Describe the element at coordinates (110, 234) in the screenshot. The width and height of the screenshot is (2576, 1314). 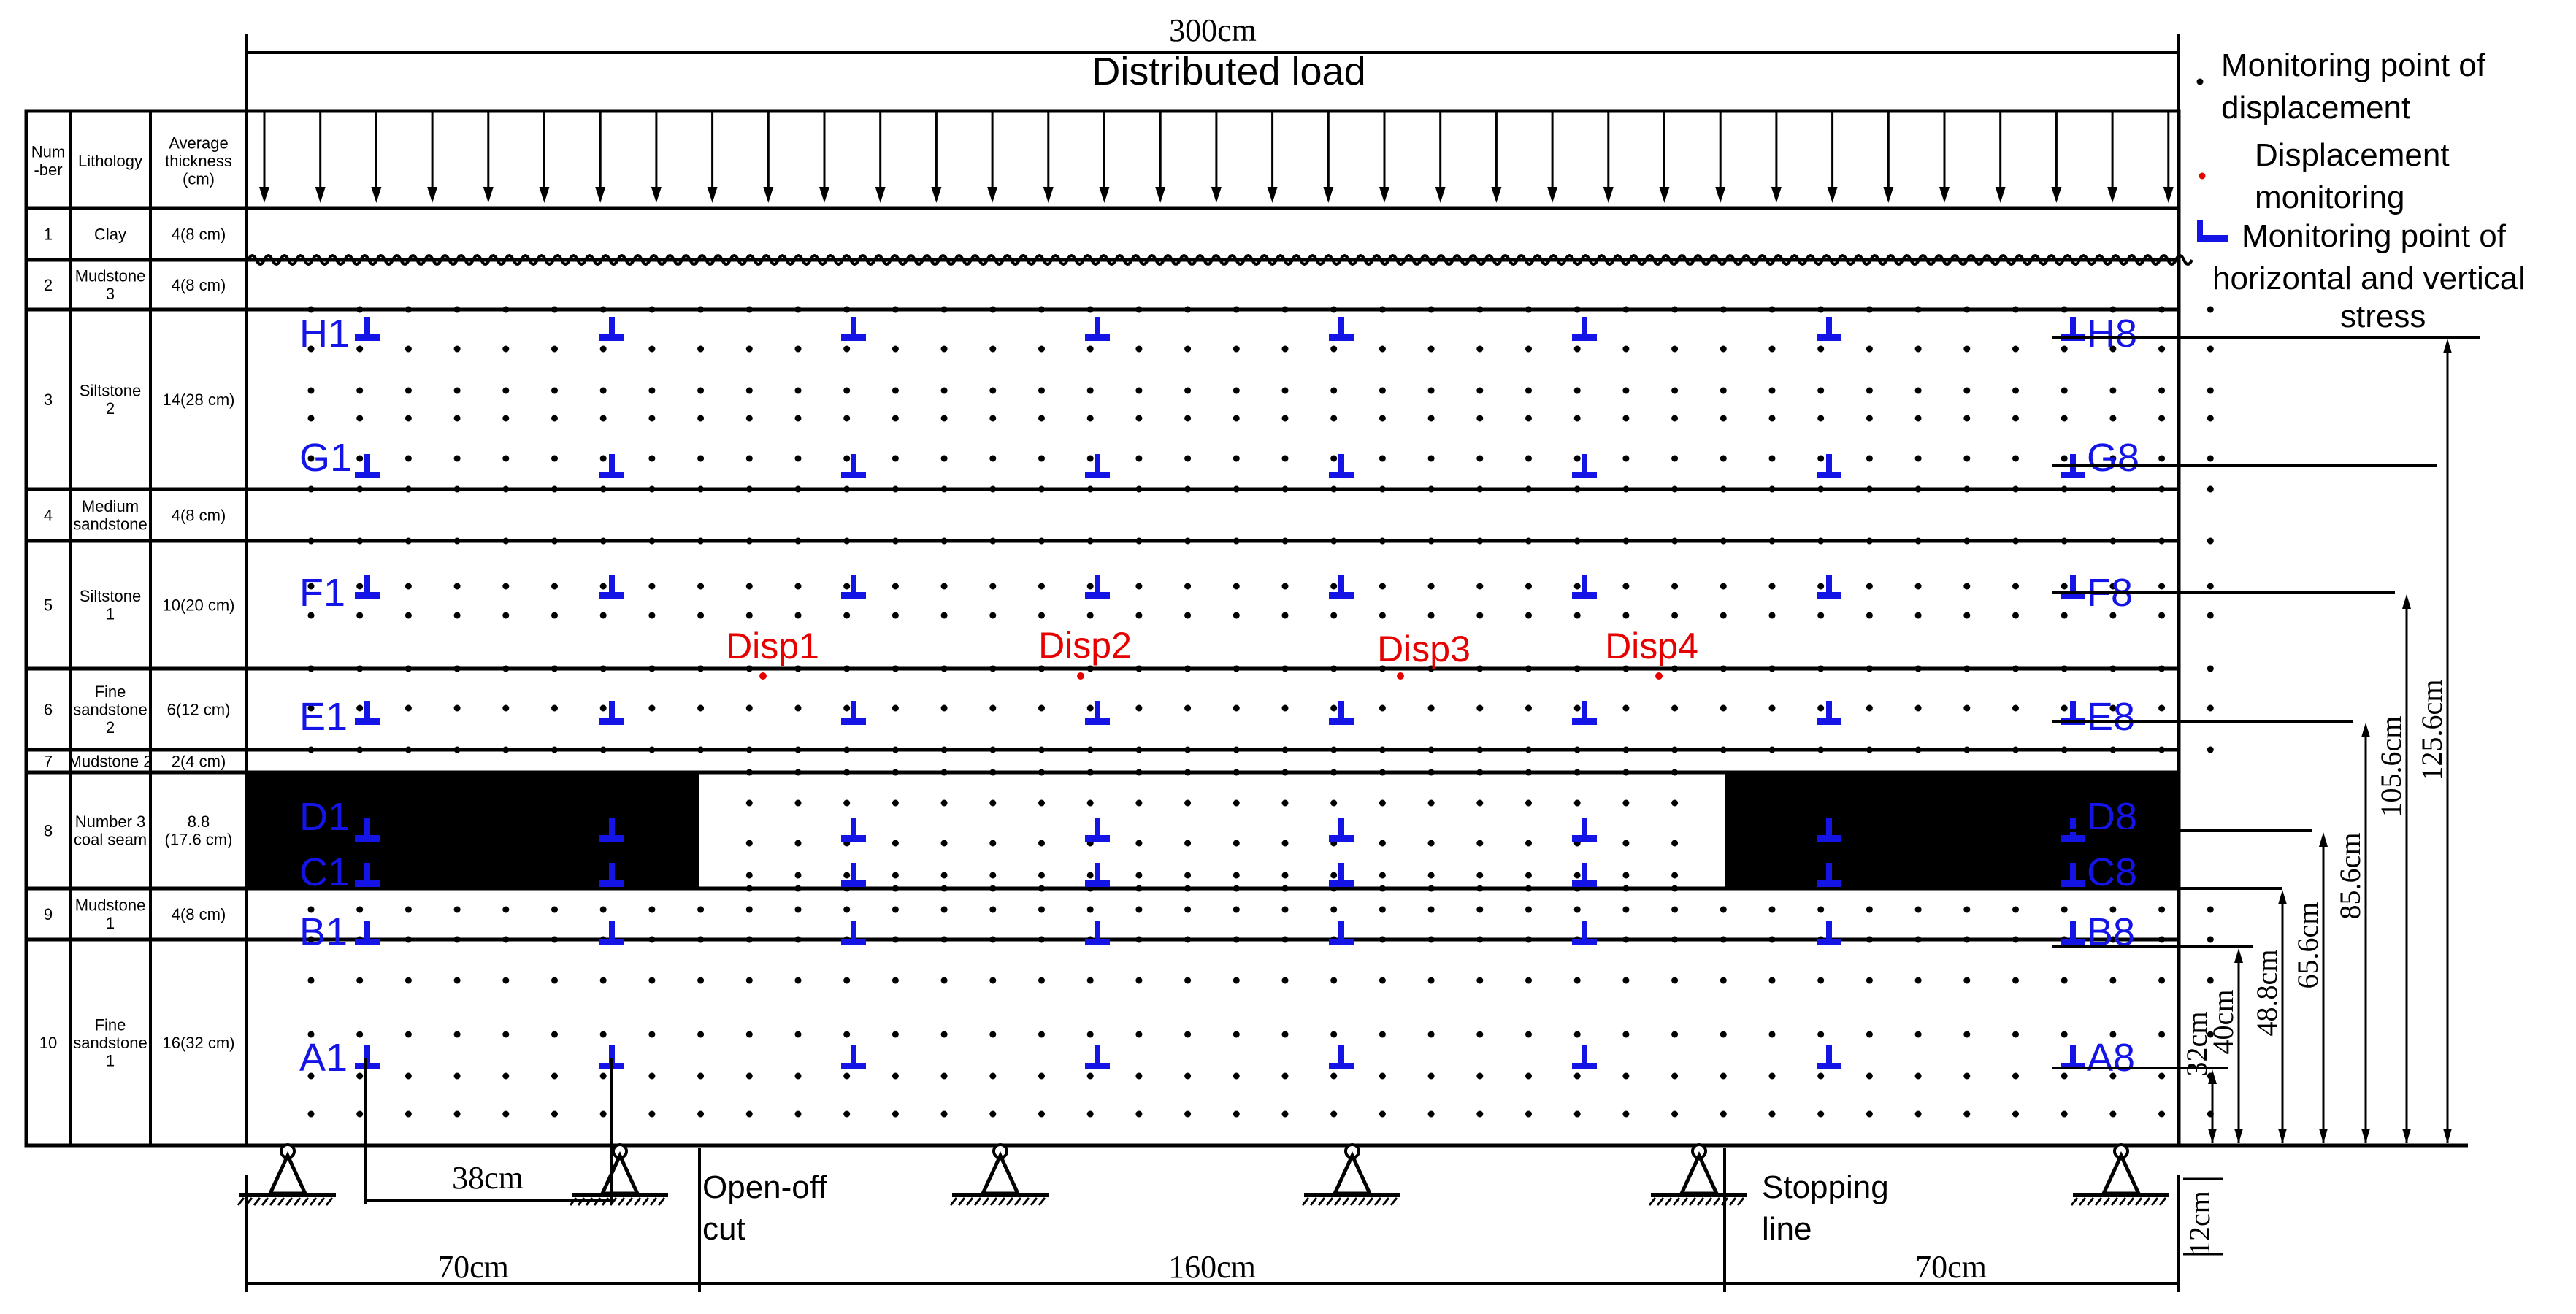
I see `row-lithology: Clay` at that location.